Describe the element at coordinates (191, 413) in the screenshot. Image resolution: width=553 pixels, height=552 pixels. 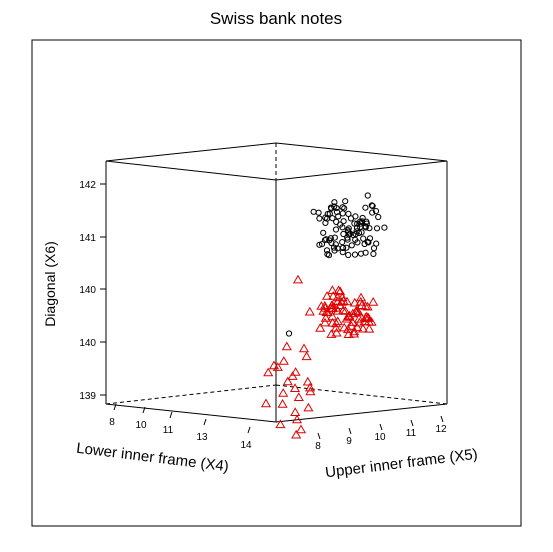
I see `box-bottom-left` at that location.